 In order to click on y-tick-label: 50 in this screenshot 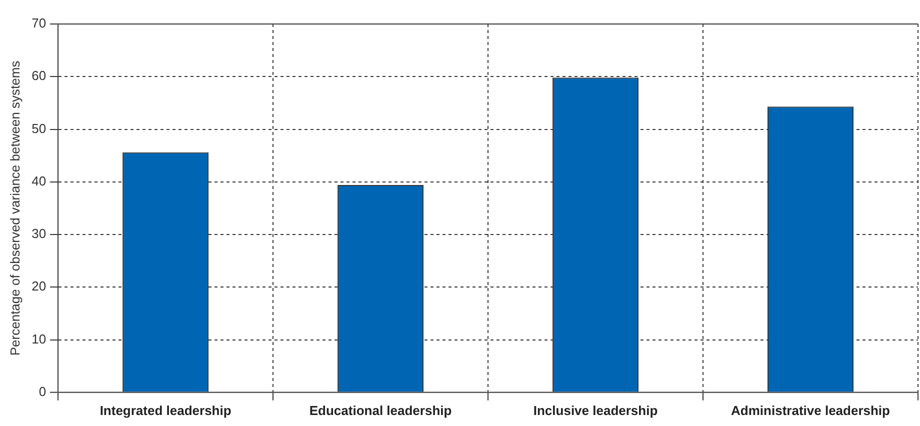, I will do `click(39, 128)`.